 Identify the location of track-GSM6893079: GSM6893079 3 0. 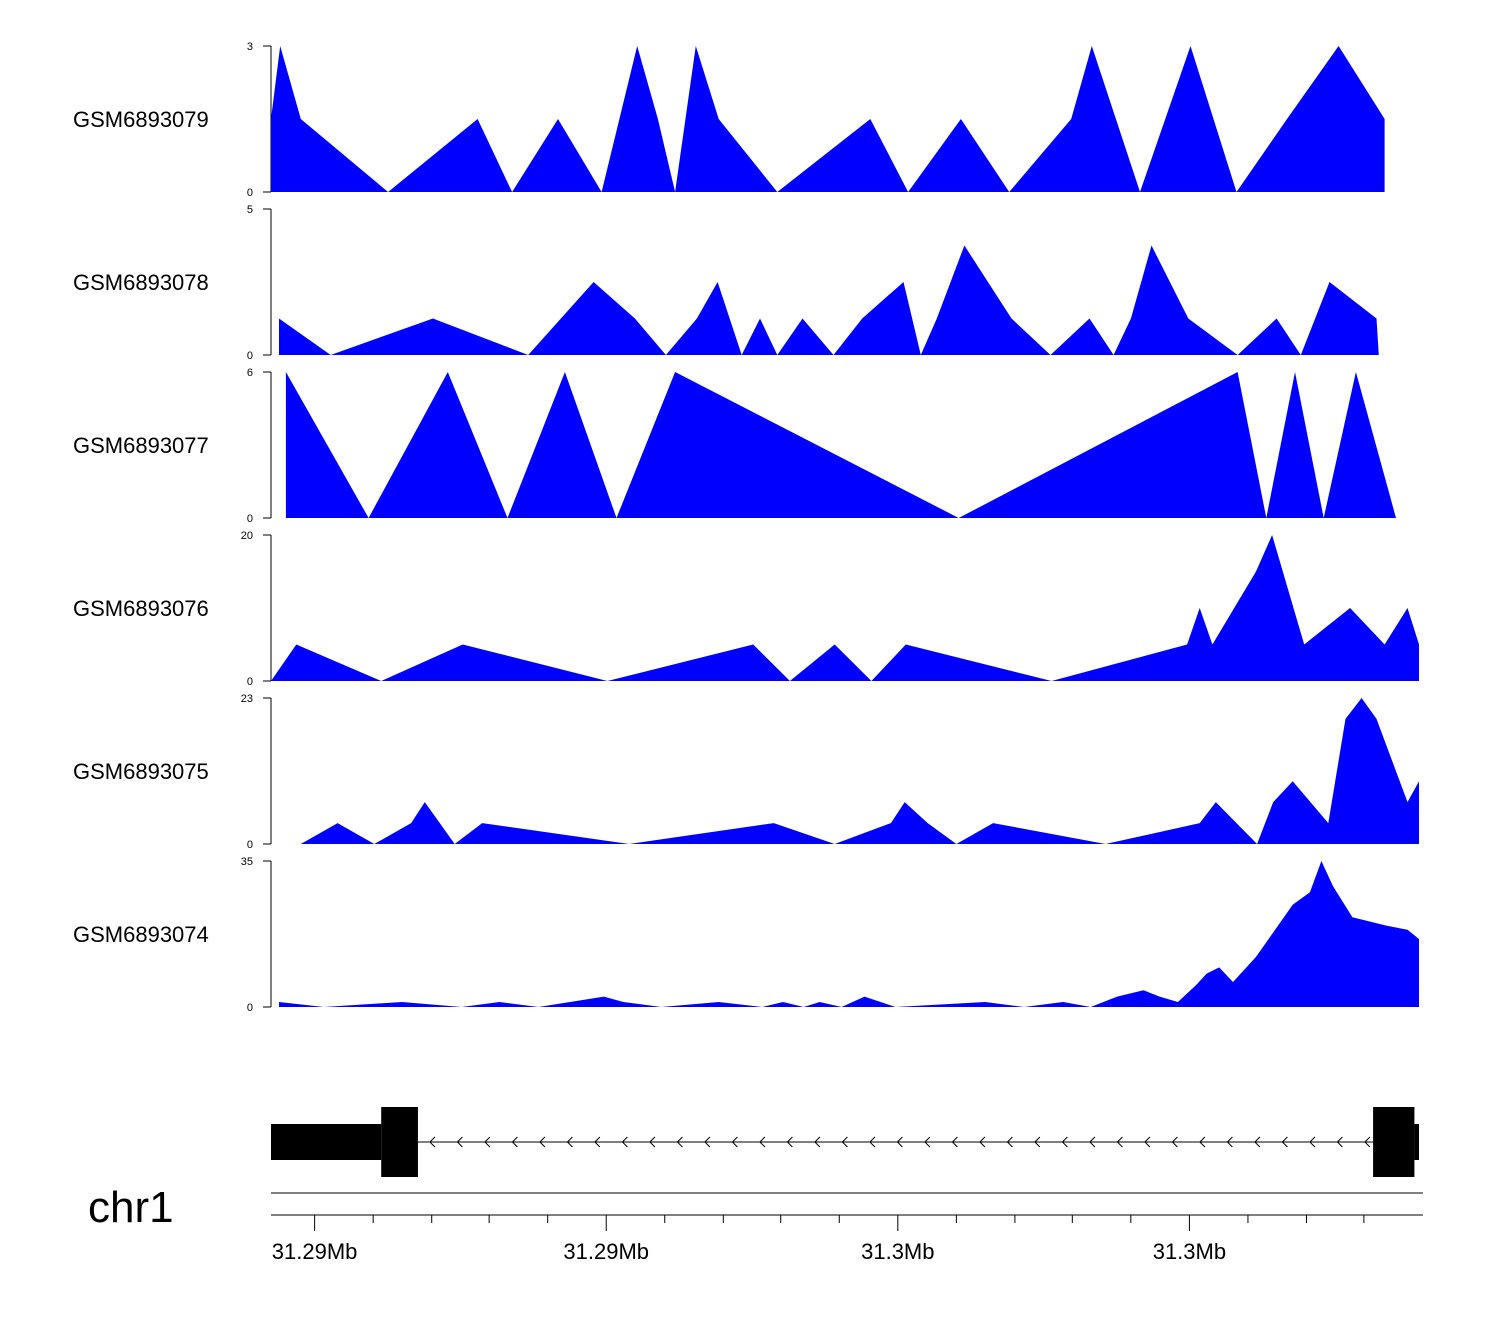
(729, 120).